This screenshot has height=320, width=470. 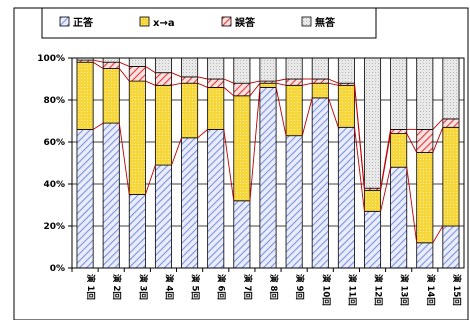 What do you see at coordinates (273, 287) in the screenshot?
I see `x-tick-label-8: 演 8回` at bounding box center [273, 287].